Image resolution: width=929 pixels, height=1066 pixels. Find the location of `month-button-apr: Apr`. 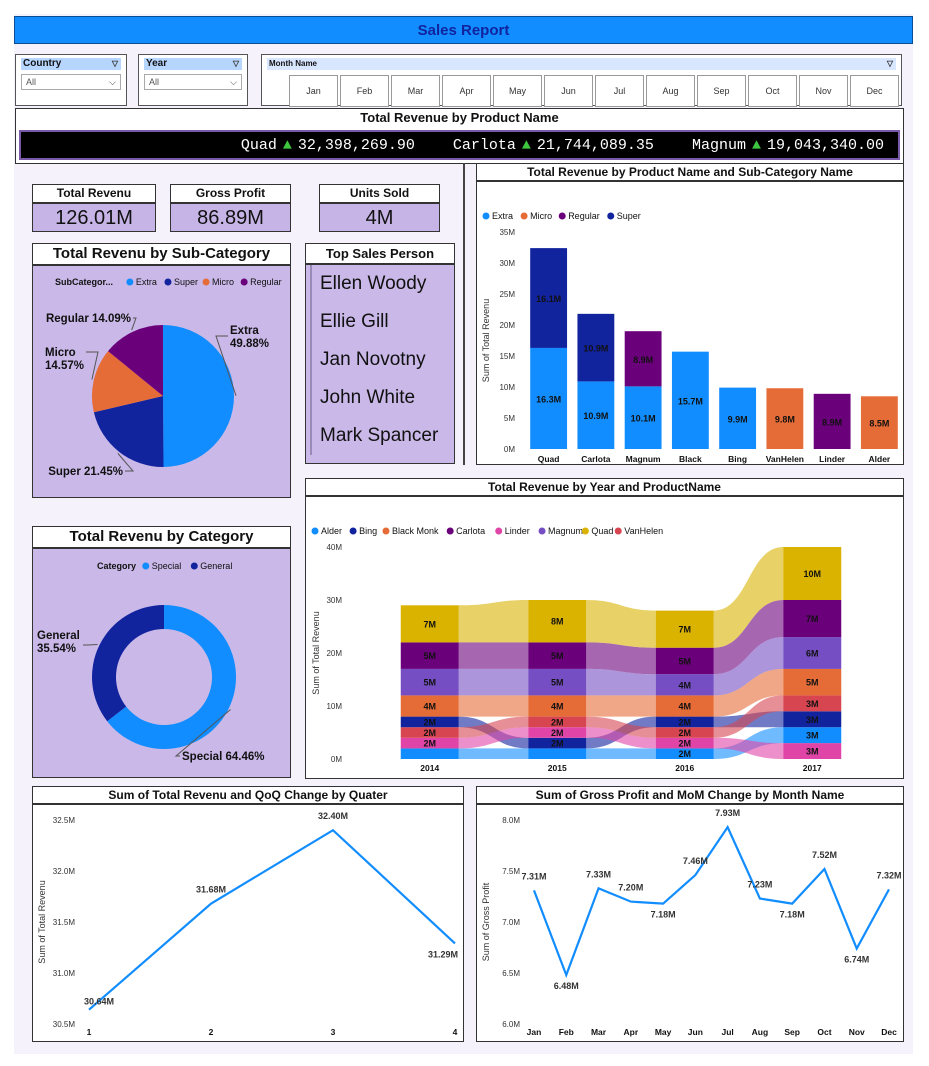

month-button-apr: Apr is located at coordinates (466, 91).